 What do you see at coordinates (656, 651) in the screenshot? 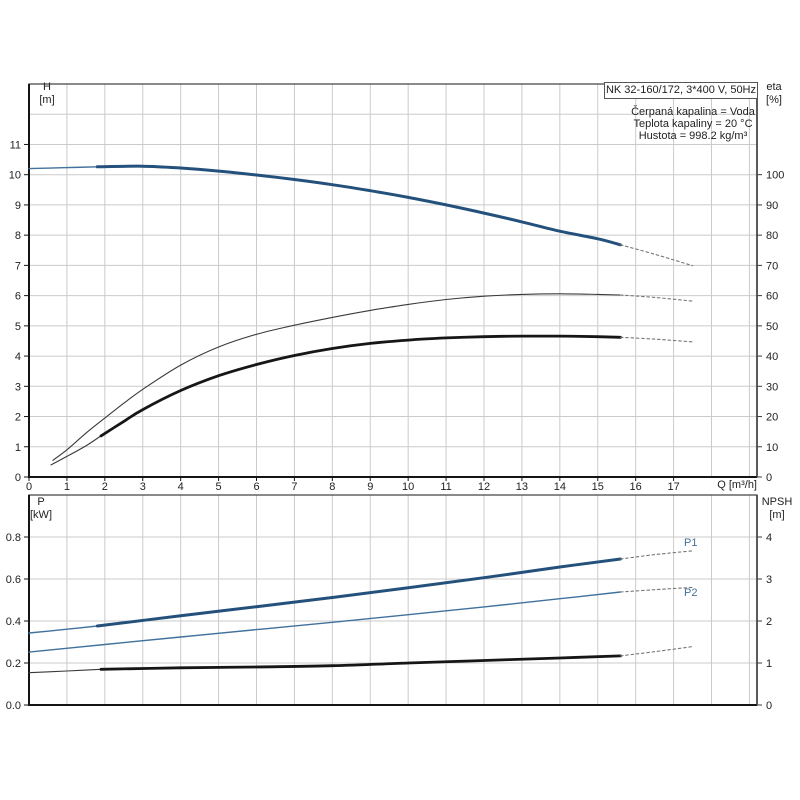
I see `curve-npsh-ext` at bounding box center [656, 651].